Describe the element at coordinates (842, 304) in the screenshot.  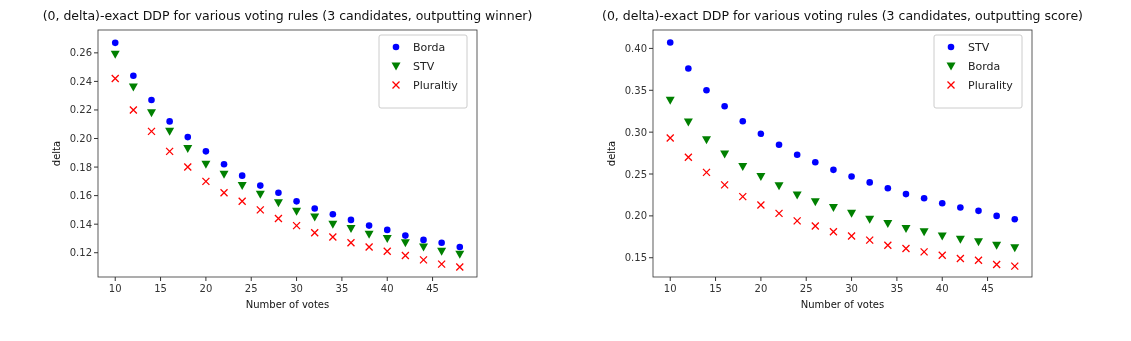
I see `x-axis-title: Number of votes` at that location.